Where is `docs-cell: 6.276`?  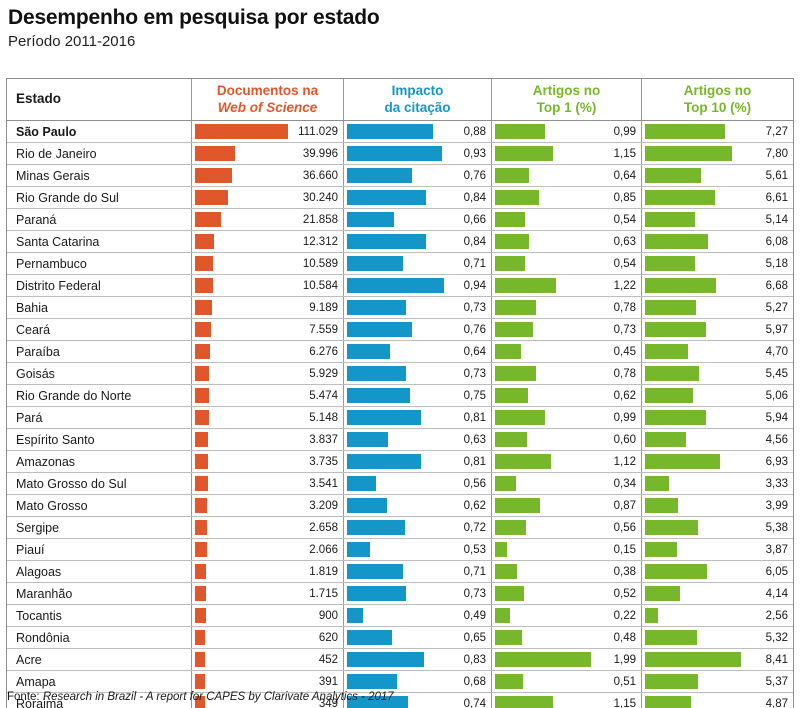
docs-cell: 6.276 is located at coordinates (267, 351).